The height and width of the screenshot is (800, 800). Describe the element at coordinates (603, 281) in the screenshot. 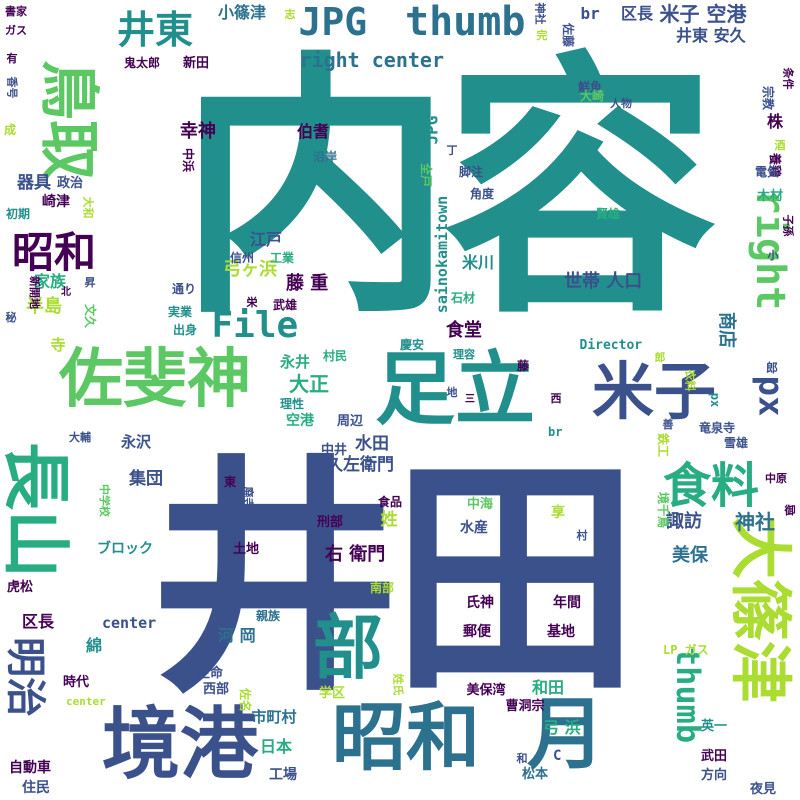

I see `word-setai: 世帯 人口` at that location.